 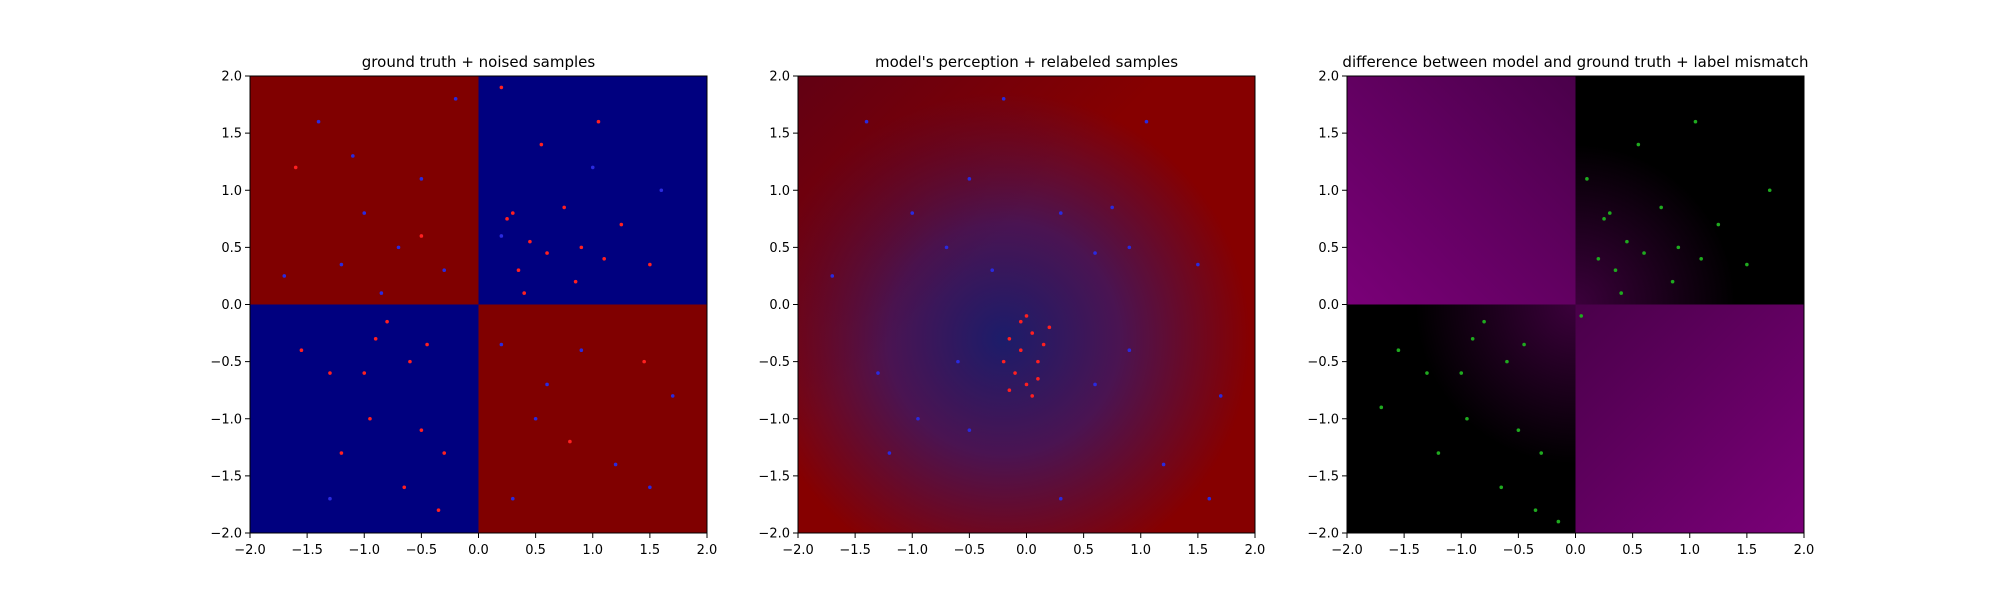 I want to click on x-tick-label: 0.0, so click(x=1026, y=550).